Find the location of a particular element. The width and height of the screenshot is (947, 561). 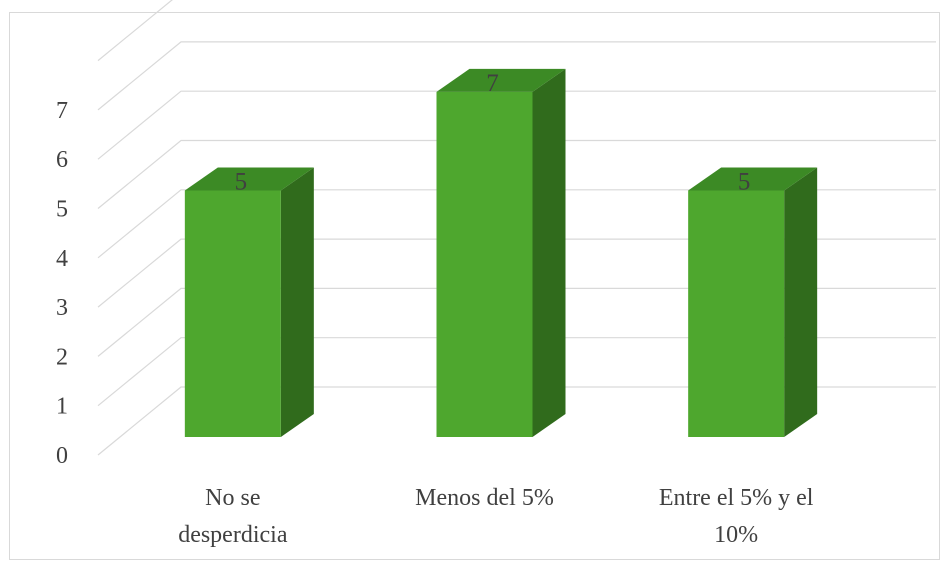

data-label: 7 is located at coordinates (492, 83).